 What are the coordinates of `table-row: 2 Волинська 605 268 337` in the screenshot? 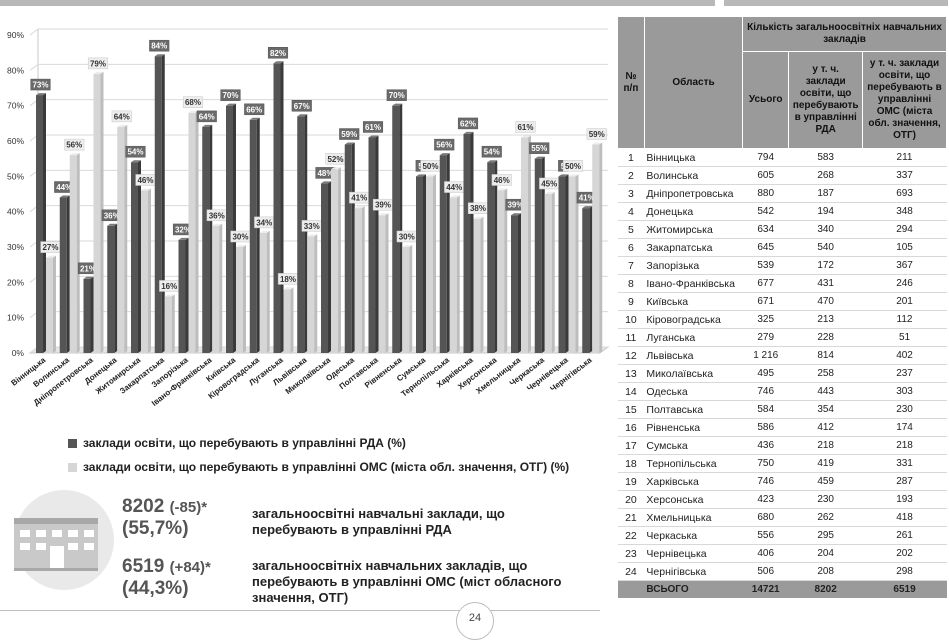 It's located at (782, 175).